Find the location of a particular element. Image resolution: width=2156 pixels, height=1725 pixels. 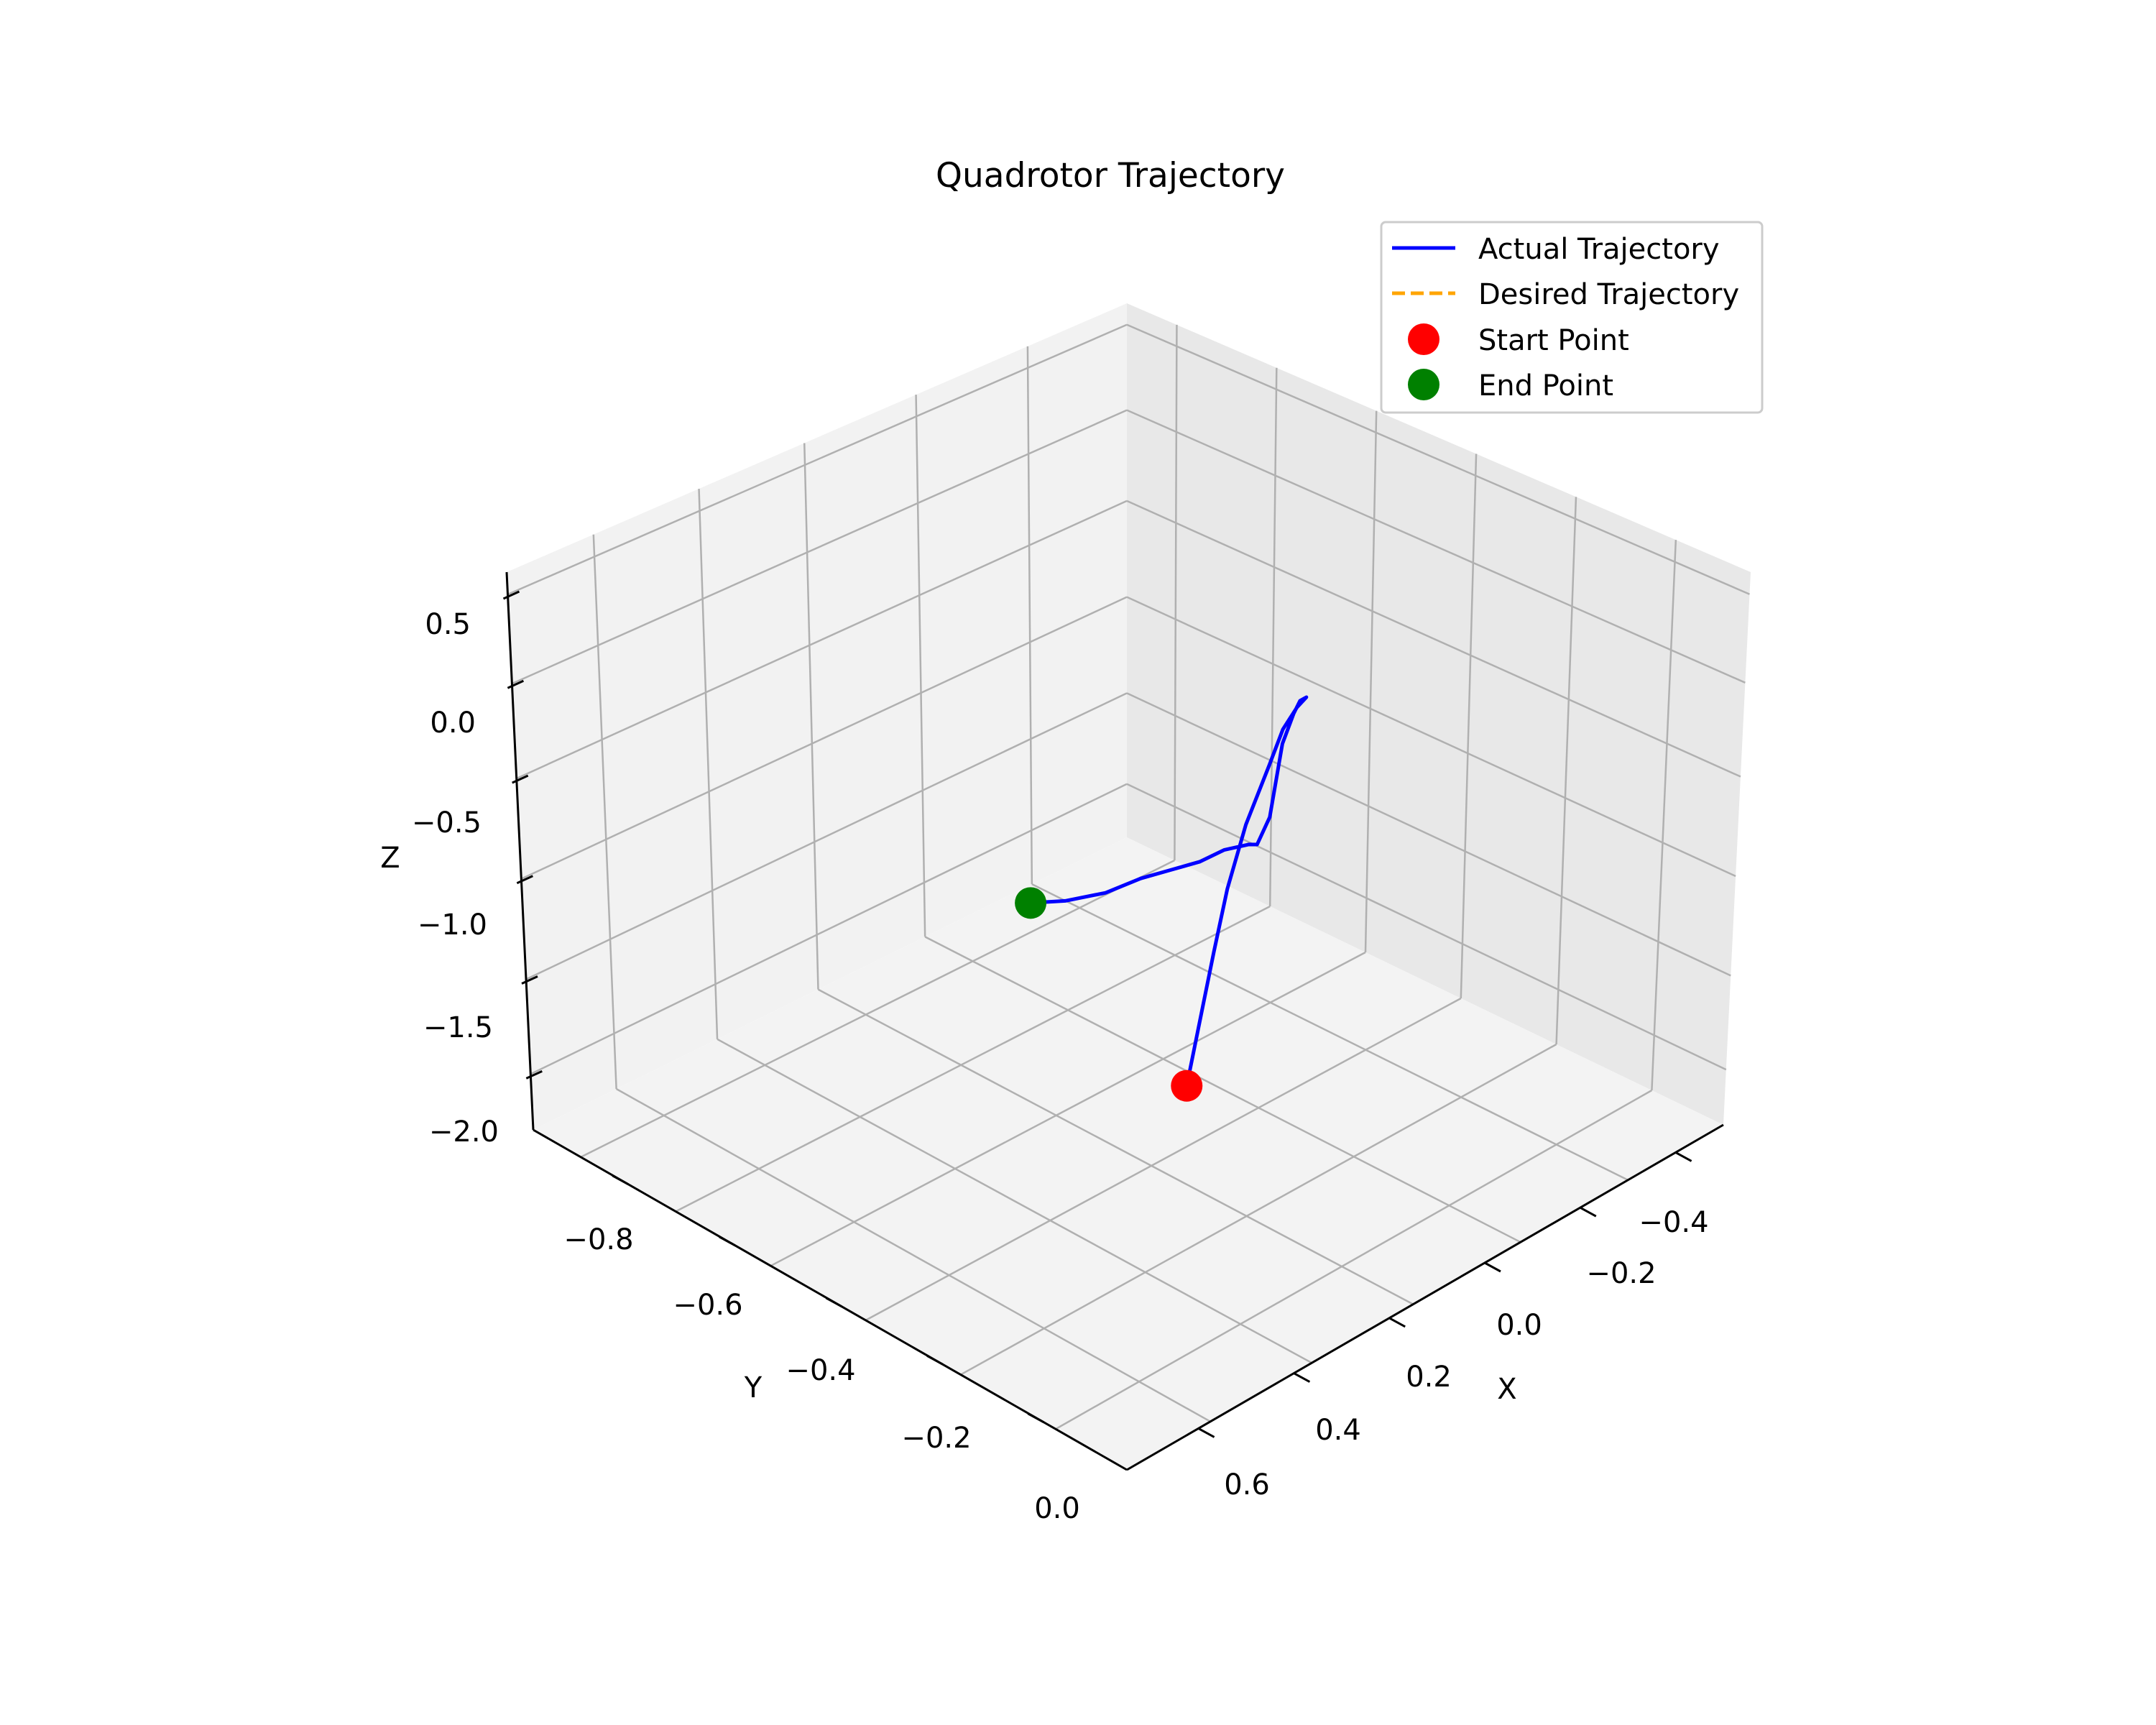

y-tick-labels: −0.8 −0.6 −0.4 −0.2 0.0 is located at coordinates (821, 1374).